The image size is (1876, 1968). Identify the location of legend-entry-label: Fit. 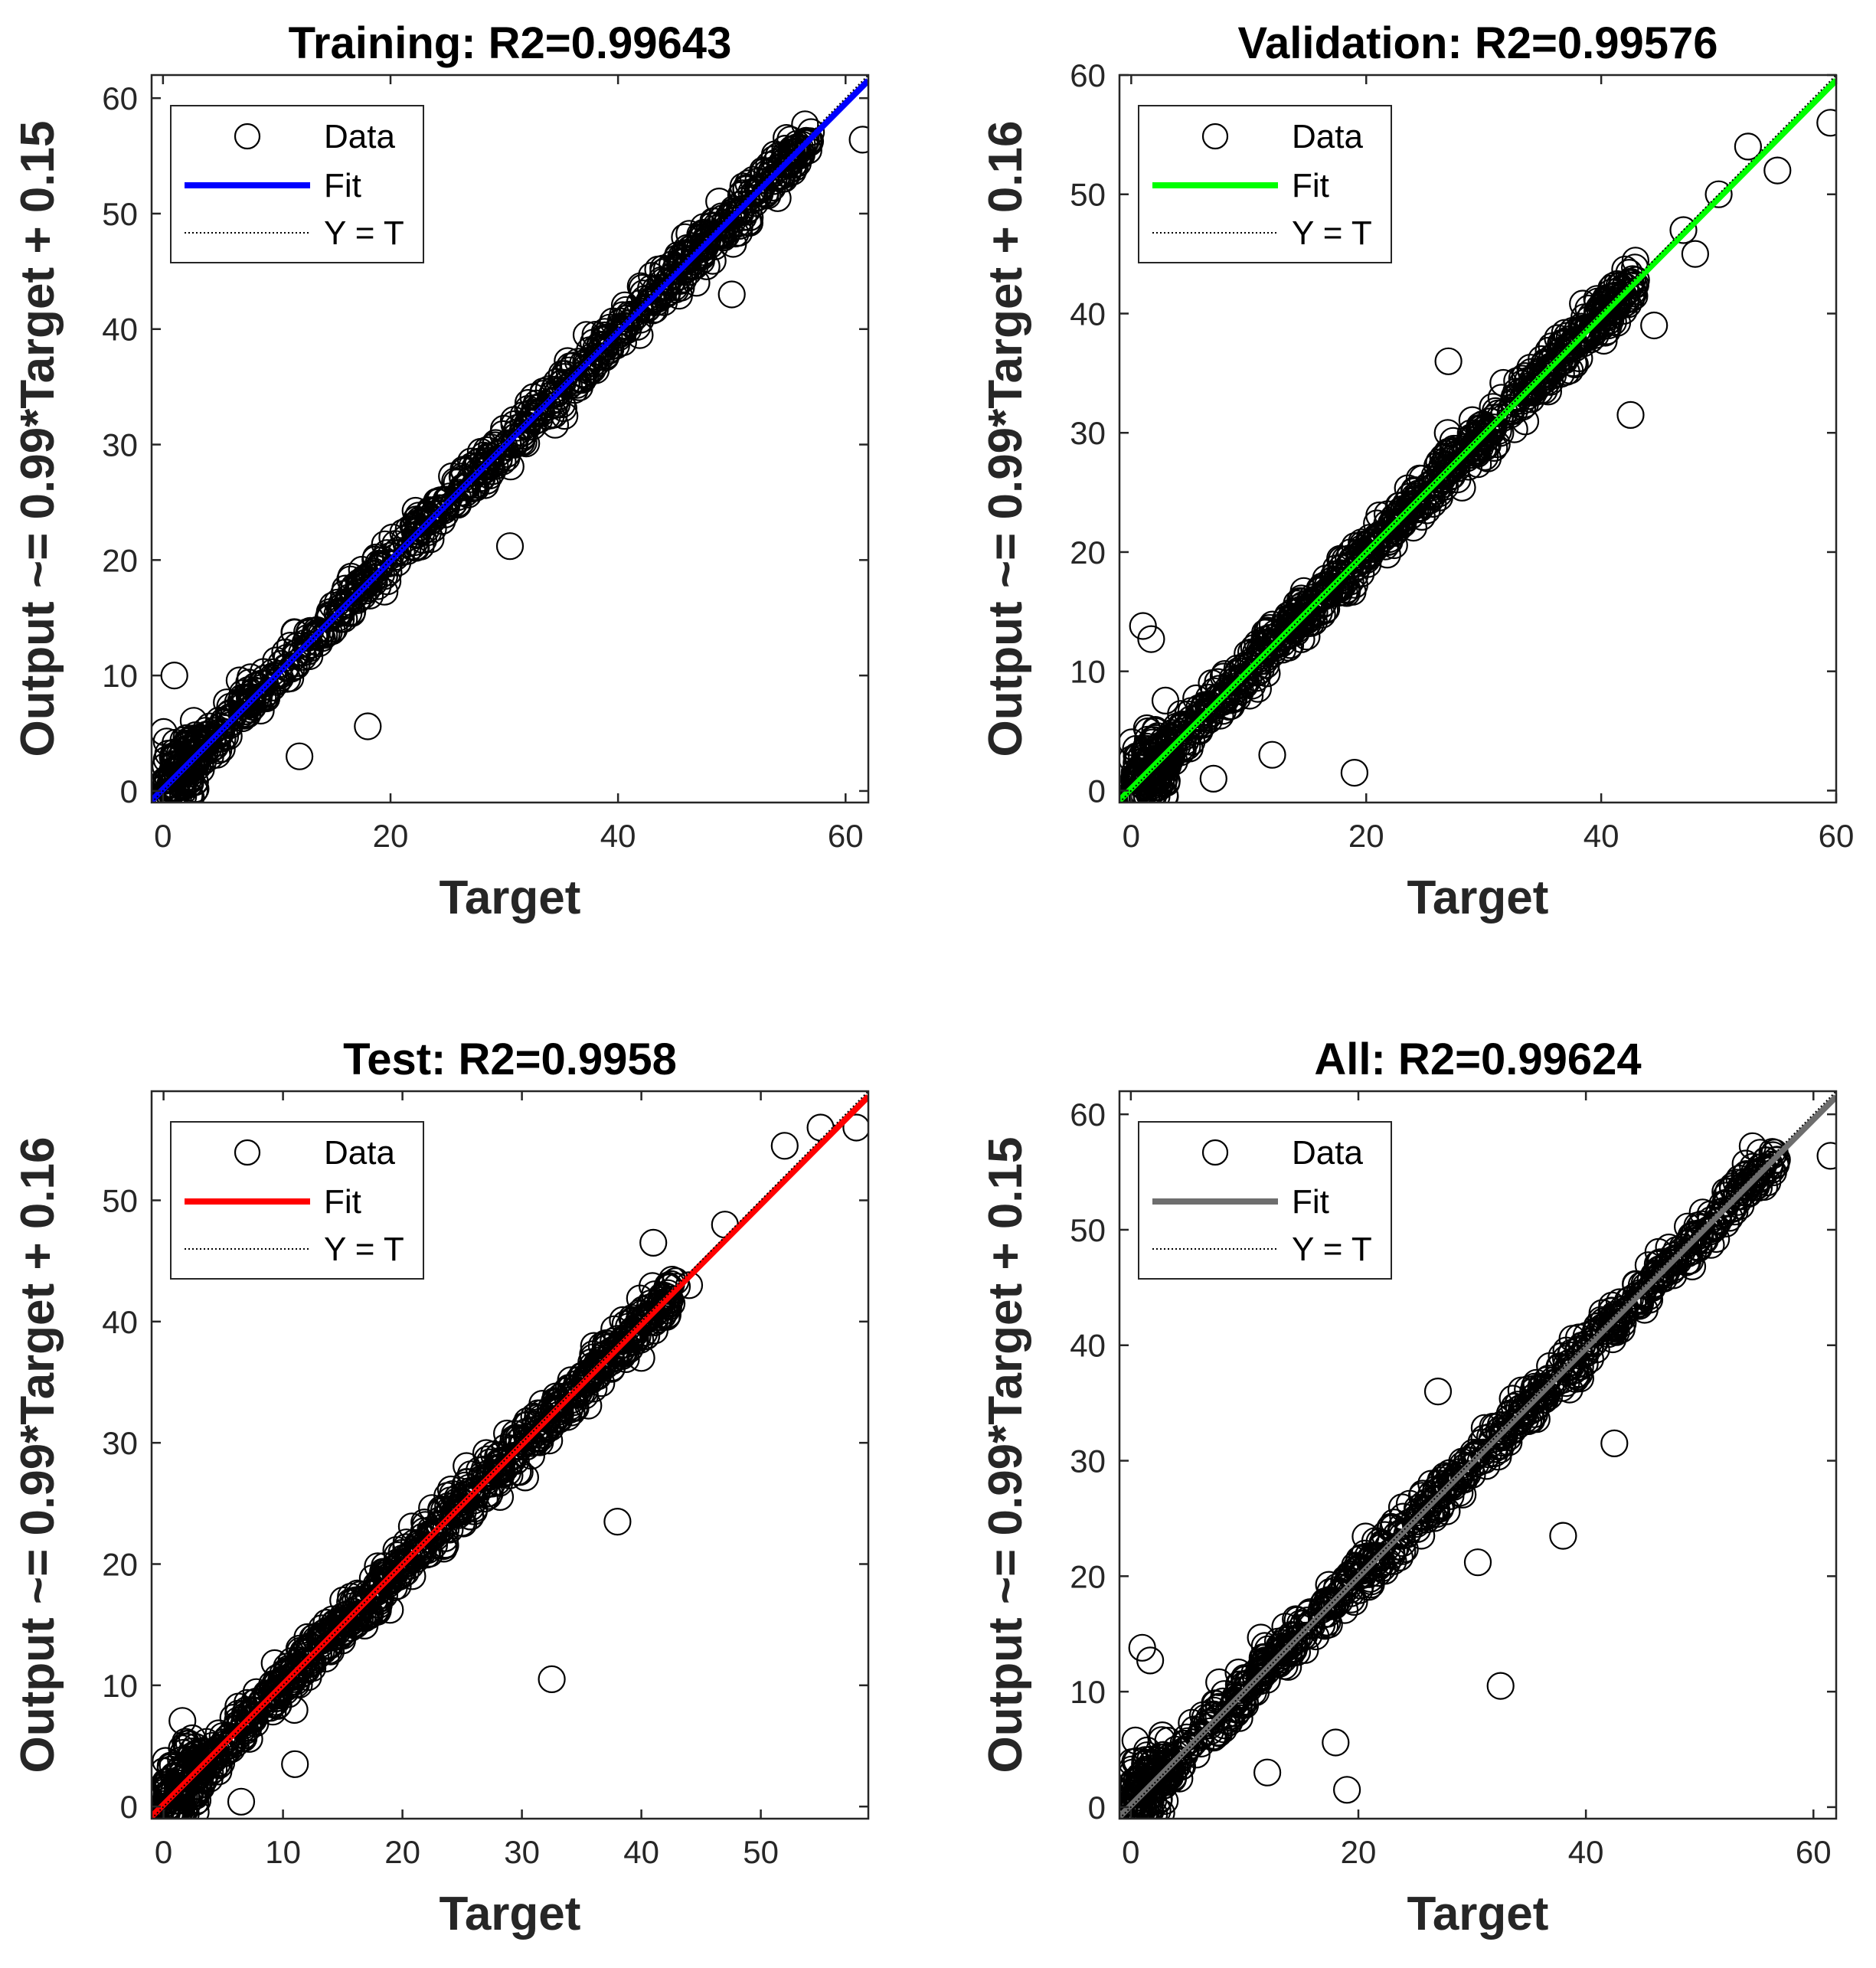
(342, 1202).